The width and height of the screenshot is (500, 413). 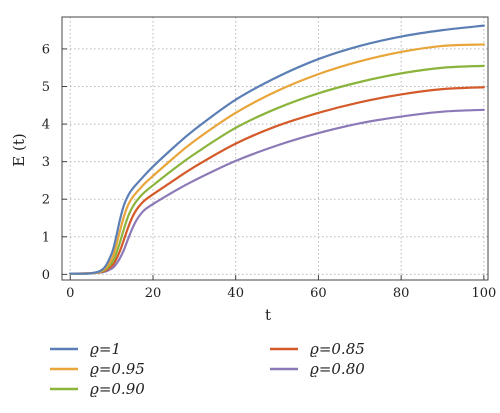 I want to click on y-tick-label: 5, so click(x=46, y=87).